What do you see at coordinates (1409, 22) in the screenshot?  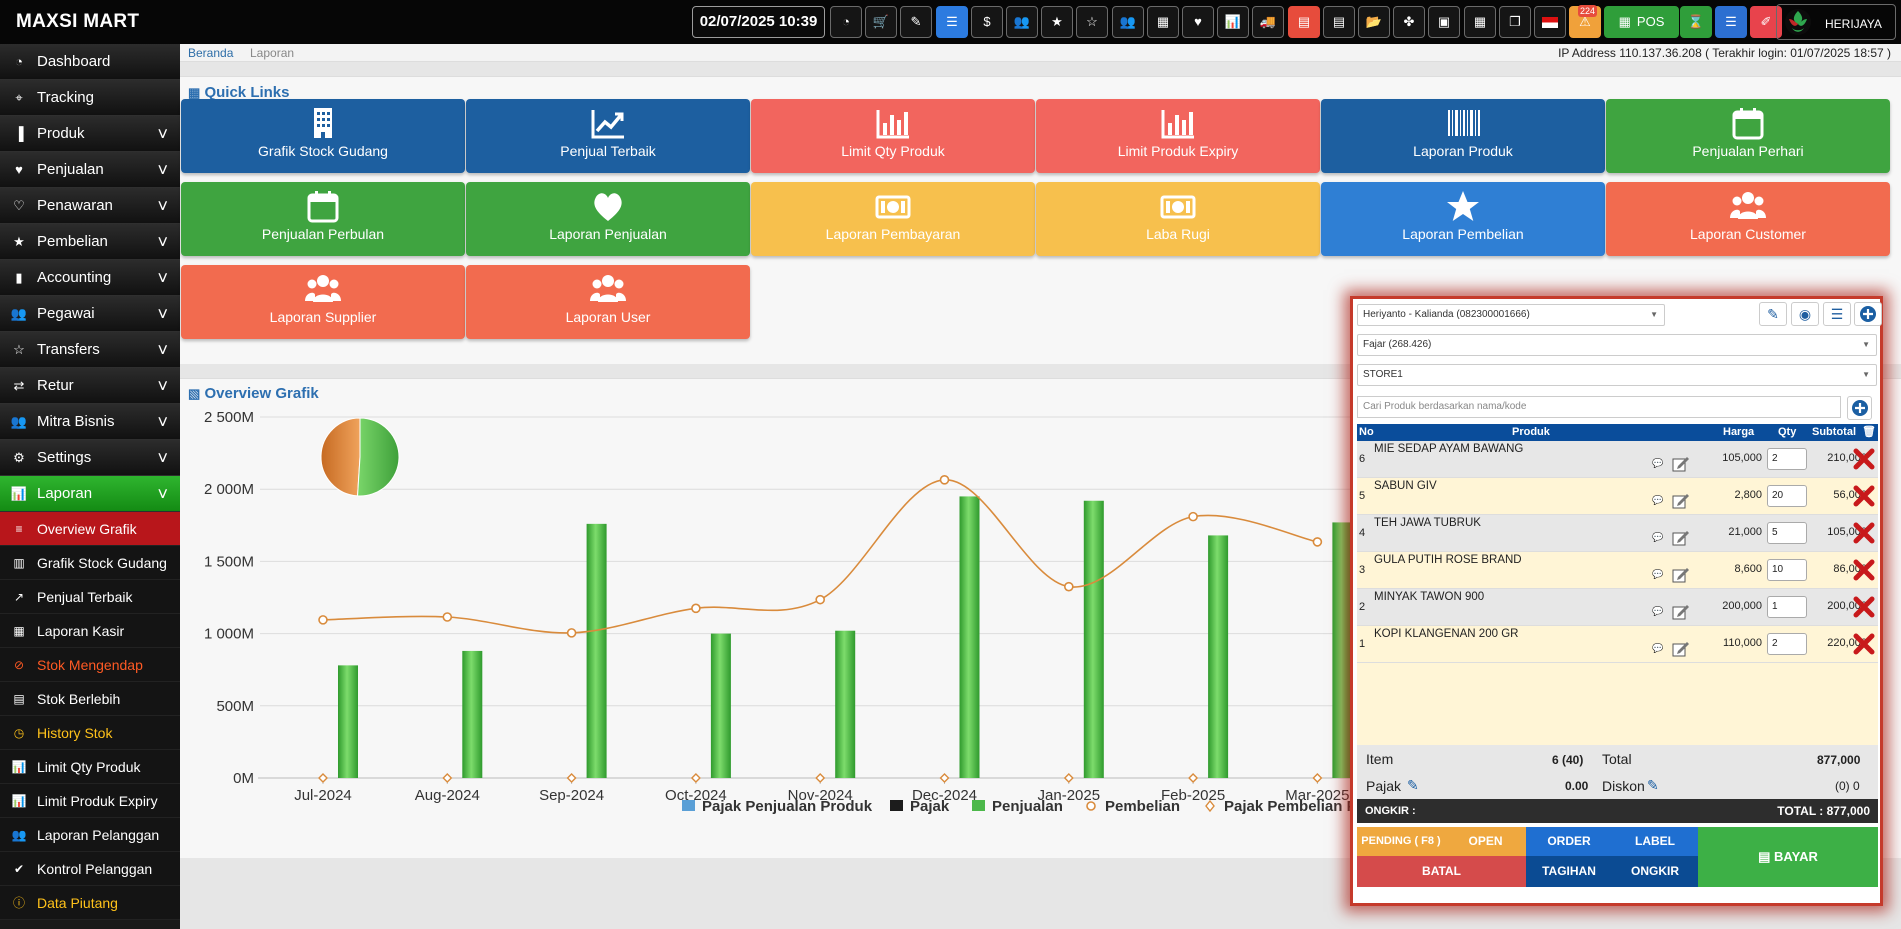 I see `topbar-share-button: ✤` at bounding box center [1409, 22].